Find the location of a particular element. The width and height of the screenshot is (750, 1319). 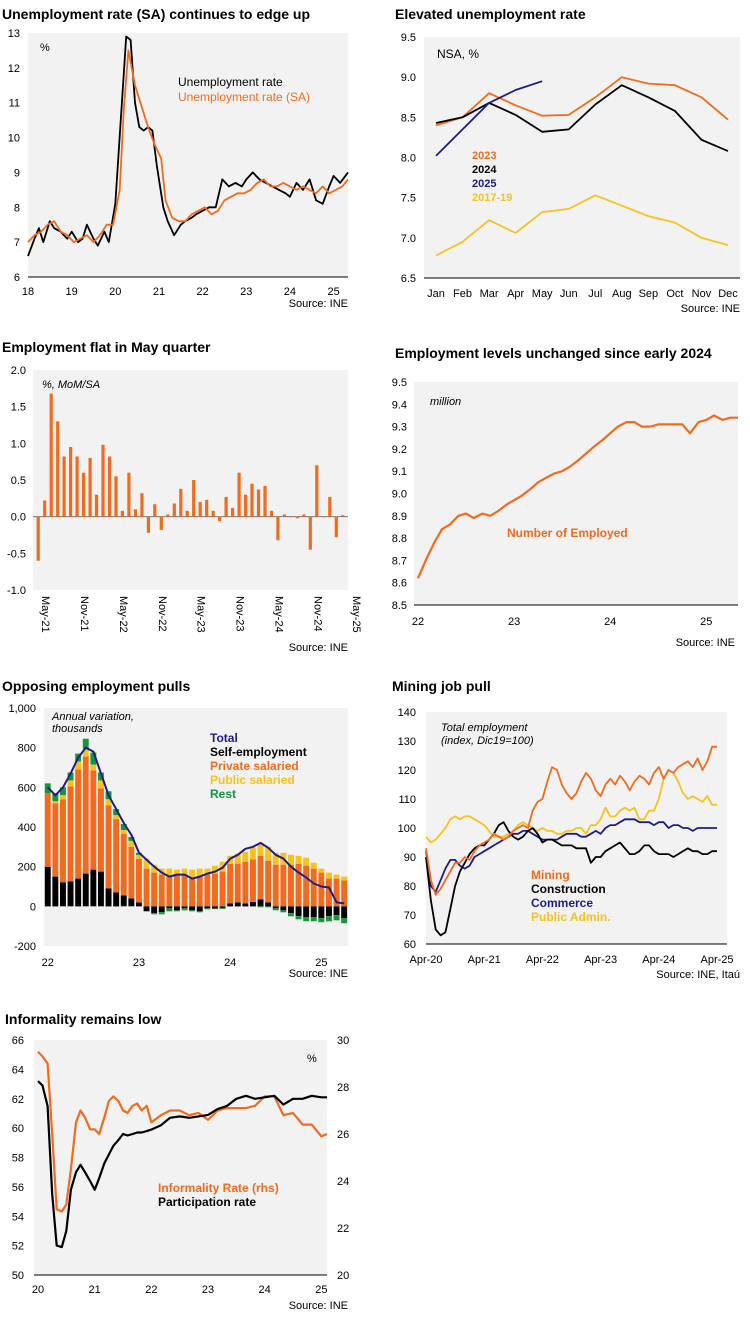

y-tick-label-right: 28 is located at coordinates (343, 1088).